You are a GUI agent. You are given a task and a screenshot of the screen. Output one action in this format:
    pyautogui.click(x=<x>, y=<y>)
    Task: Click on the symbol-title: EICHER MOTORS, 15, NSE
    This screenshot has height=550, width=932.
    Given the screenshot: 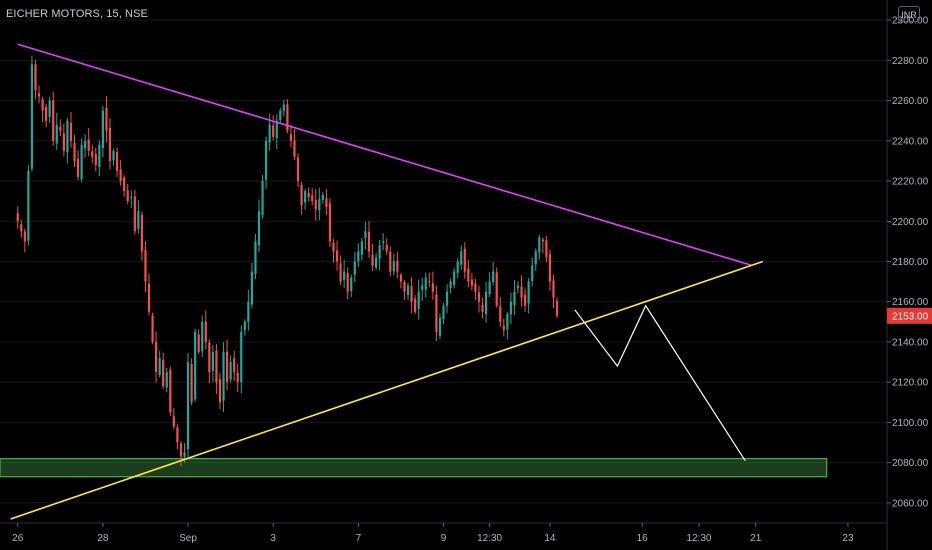 What is the action you would take?
    pyautogui.click(x=77, y=14)
    